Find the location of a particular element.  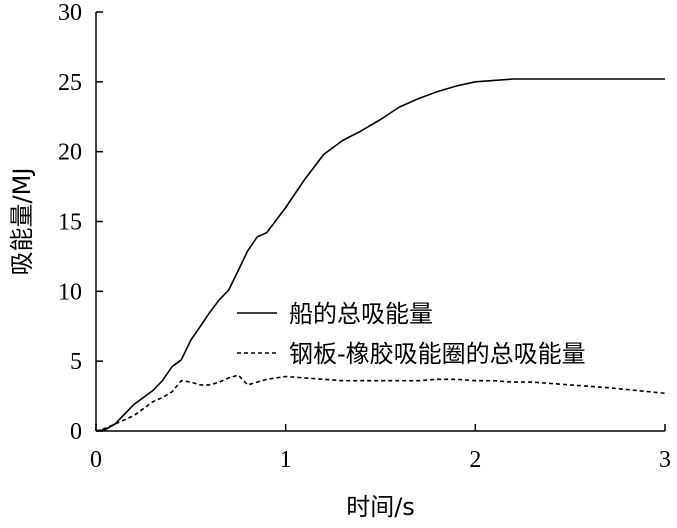

x-tick-label: 0 is located at coordinates (96, 460).